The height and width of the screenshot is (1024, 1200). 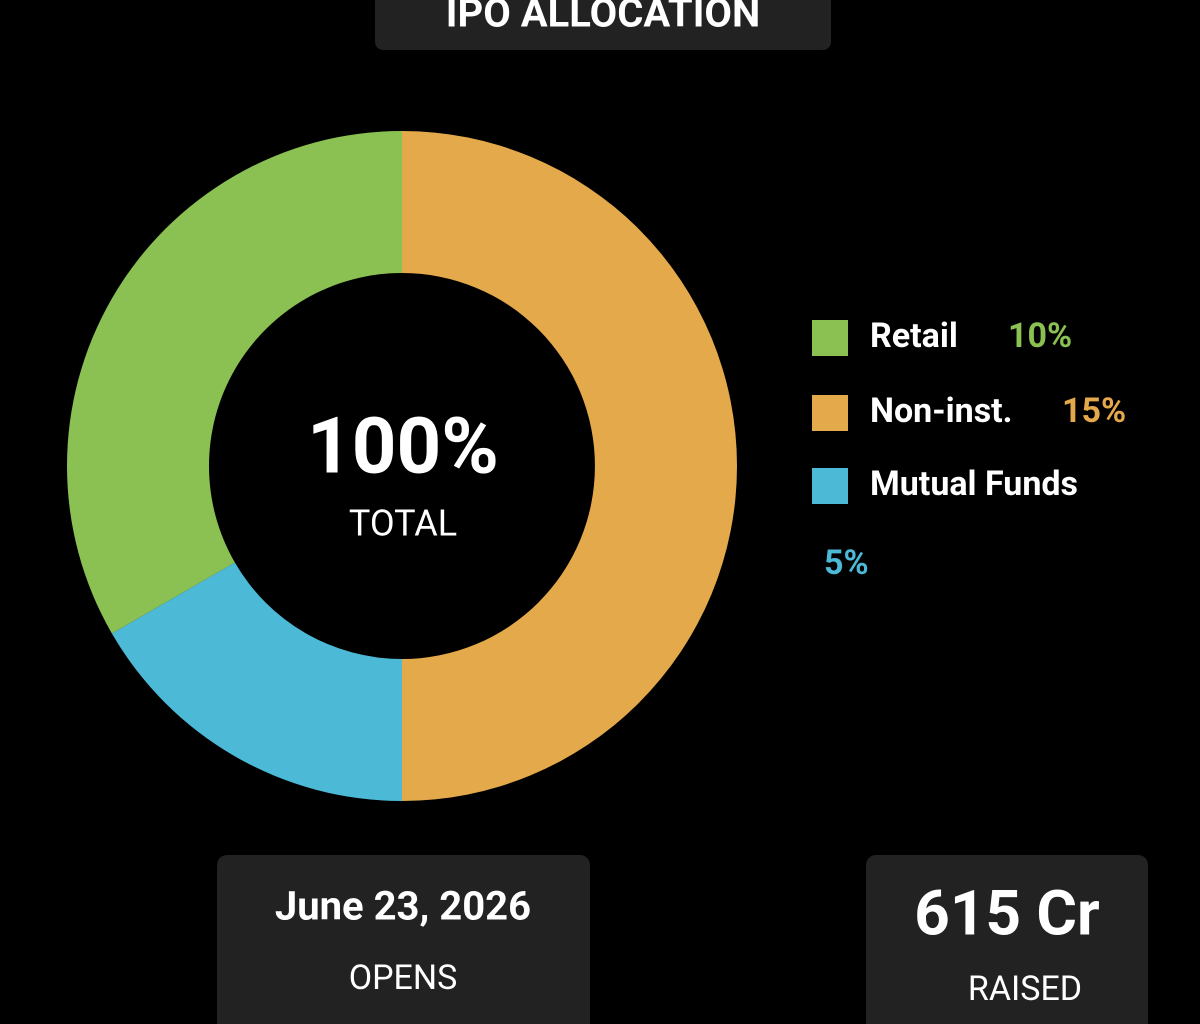 I want to click on title: IPO ALLOCATION, so click(x=603, y=18).